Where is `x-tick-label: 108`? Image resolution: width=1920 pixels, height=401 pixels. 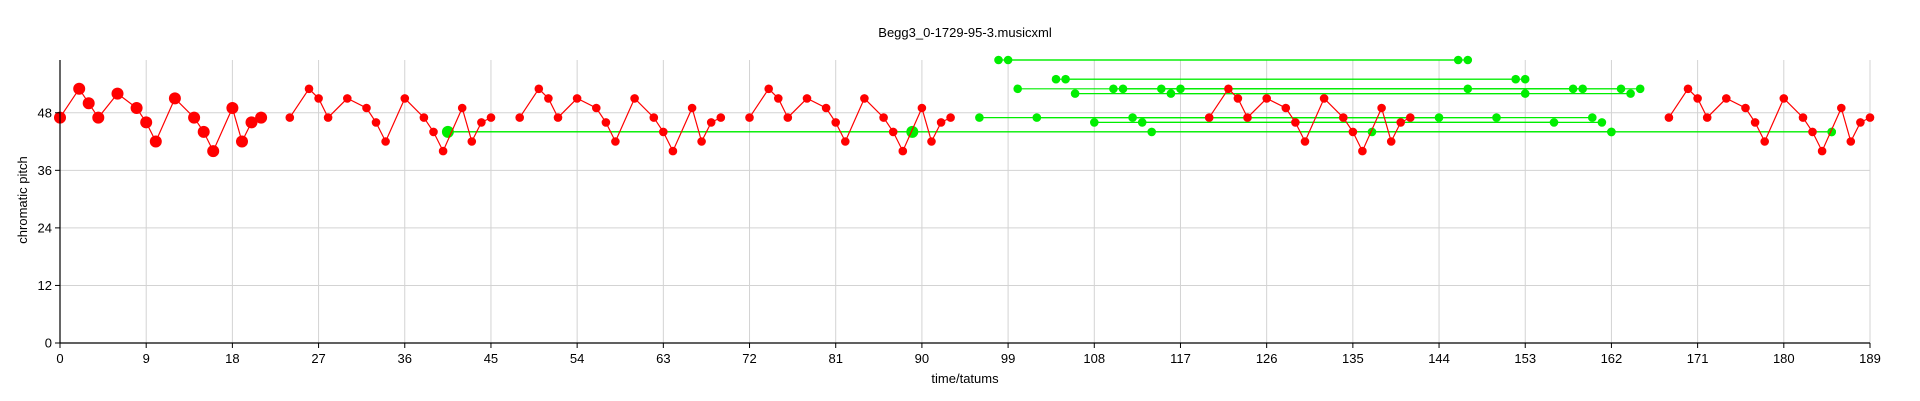 x-tick-label: 108 is located at coordinates (1094, 358).